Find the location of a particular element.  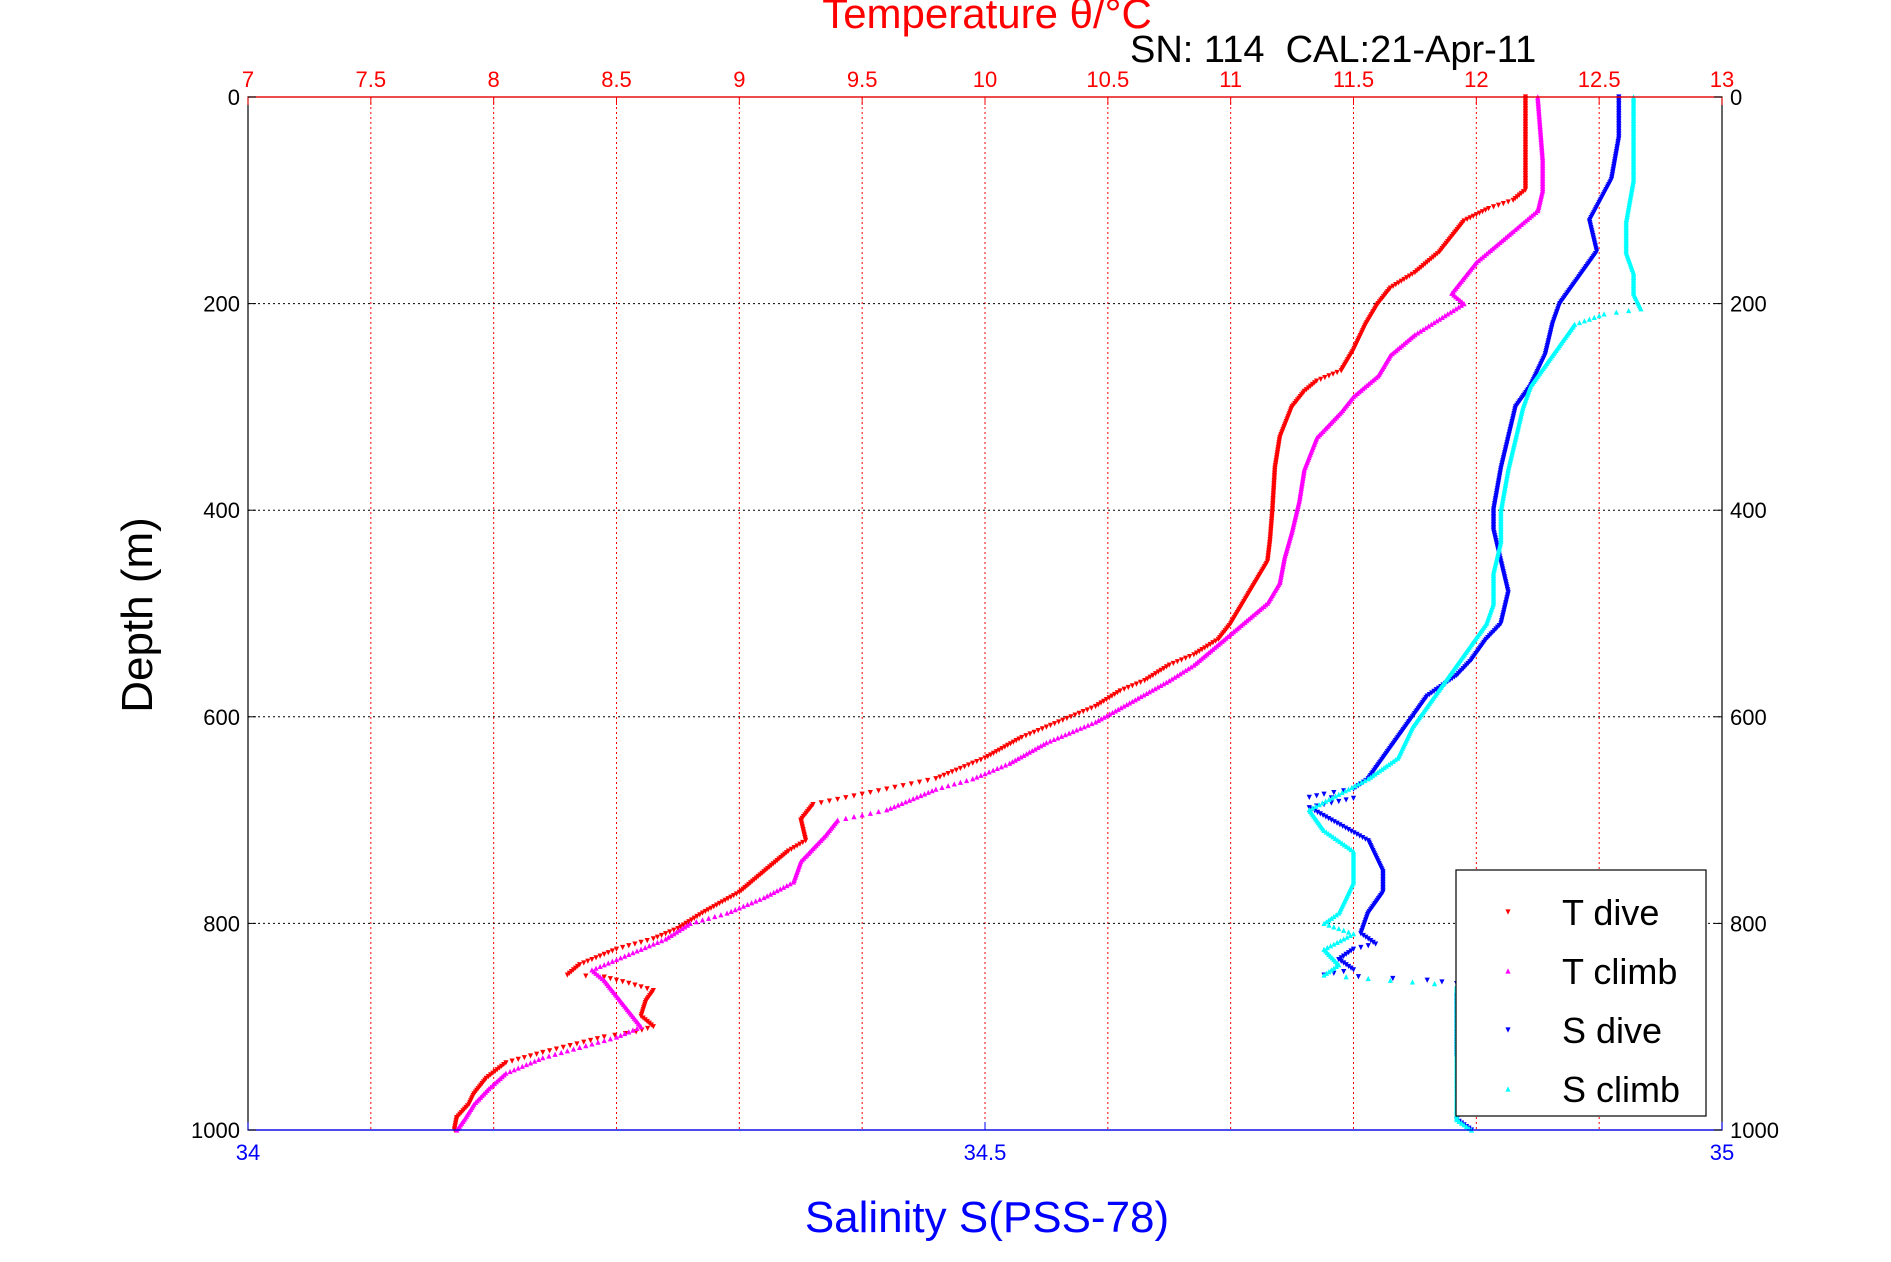

salinity-tick-label: 35 is located at coordinates (1722, 1152).